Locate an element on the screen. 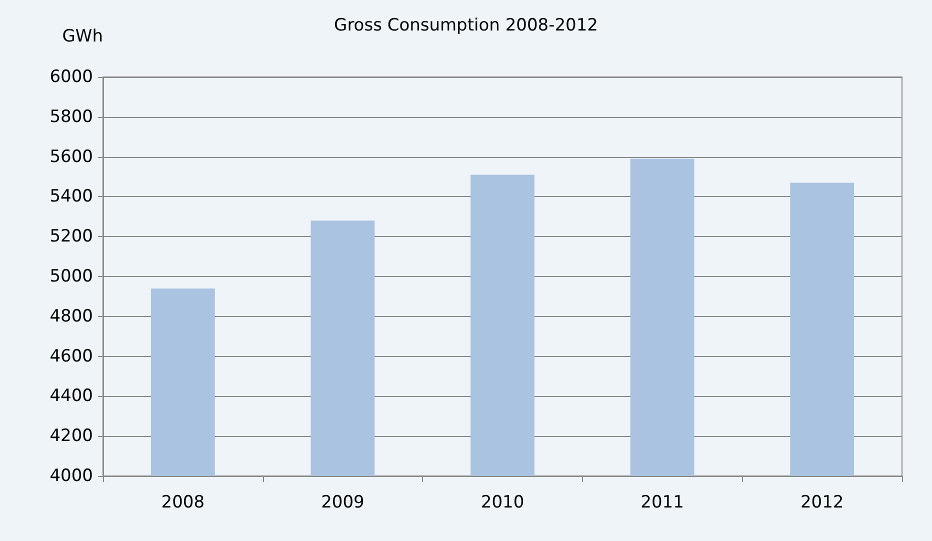 This screenshot has height=541, width=932. y-tick-label: 4000 is located at coordinates (71, 476).